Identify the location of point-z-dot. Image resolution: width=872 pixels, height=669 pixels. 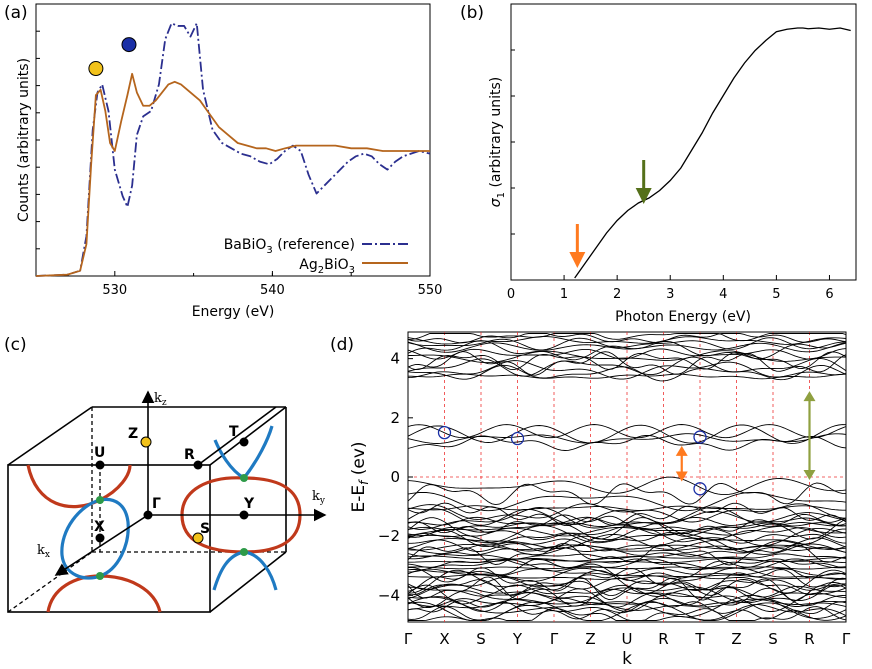
(146, 442).